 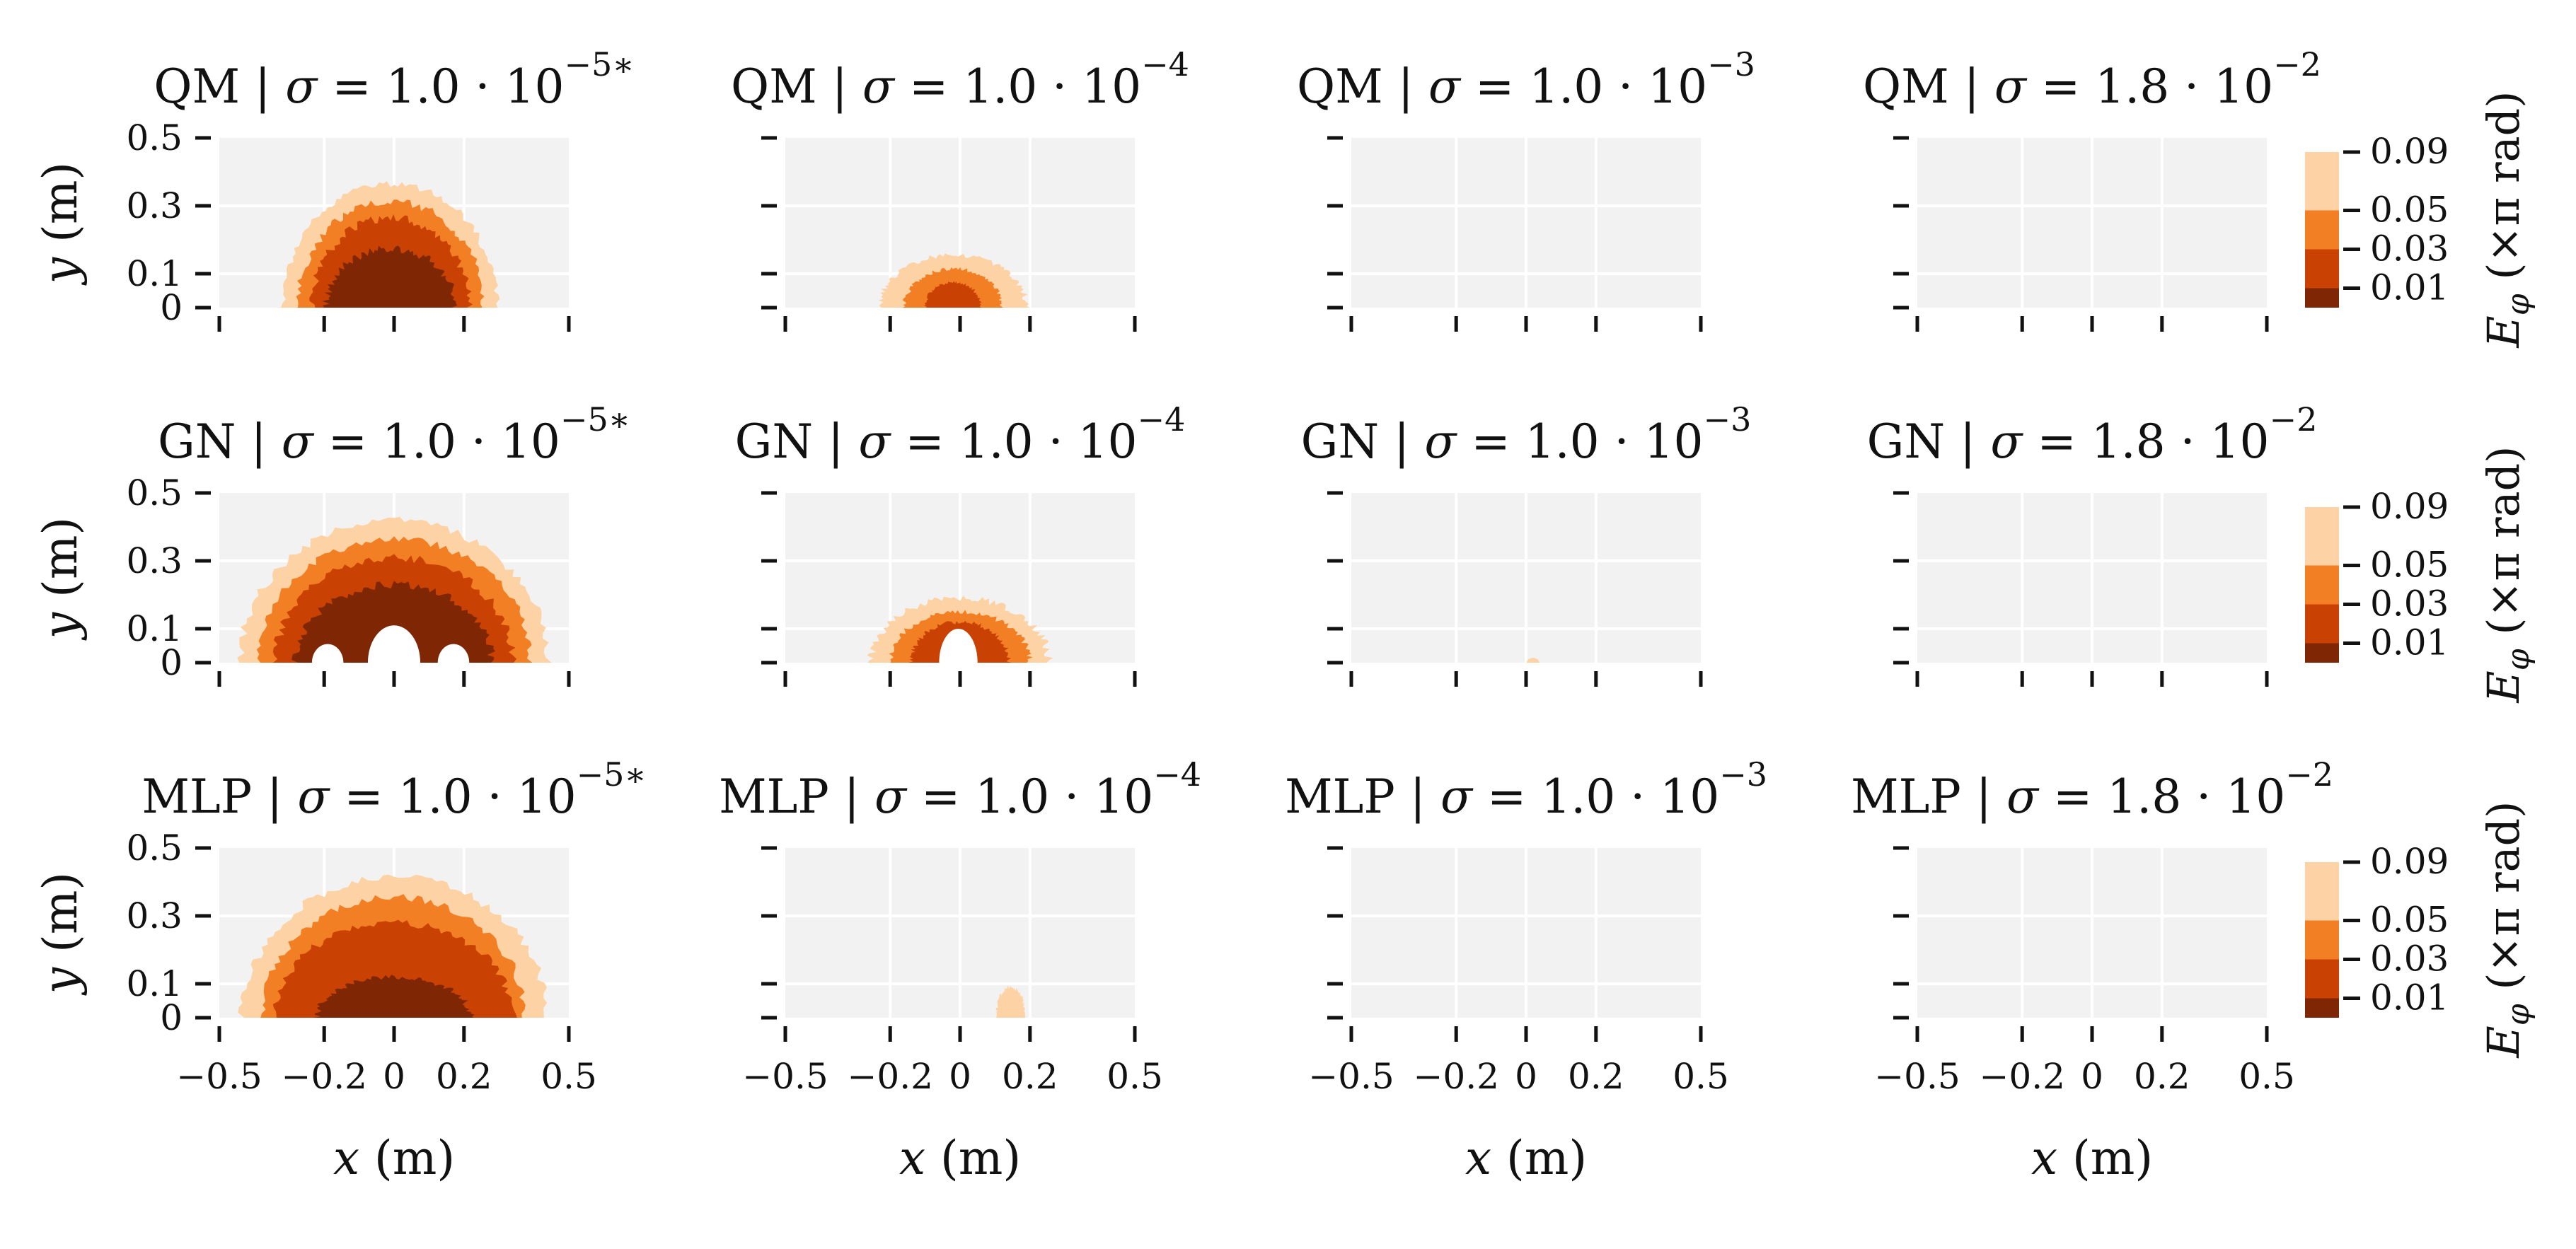 I want to click on panel-title: MLP | σ = 1.0 · 10−5∗, so click(x=393, y=789).